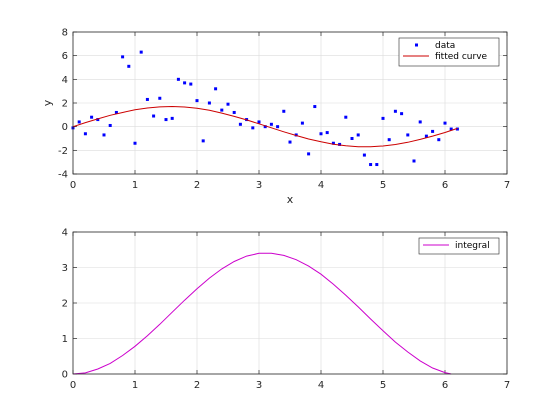  What do you see at coordinates (63, 151) in the screenshot?
I see `y-tick-label: -2` at bounding box center [63, 151].